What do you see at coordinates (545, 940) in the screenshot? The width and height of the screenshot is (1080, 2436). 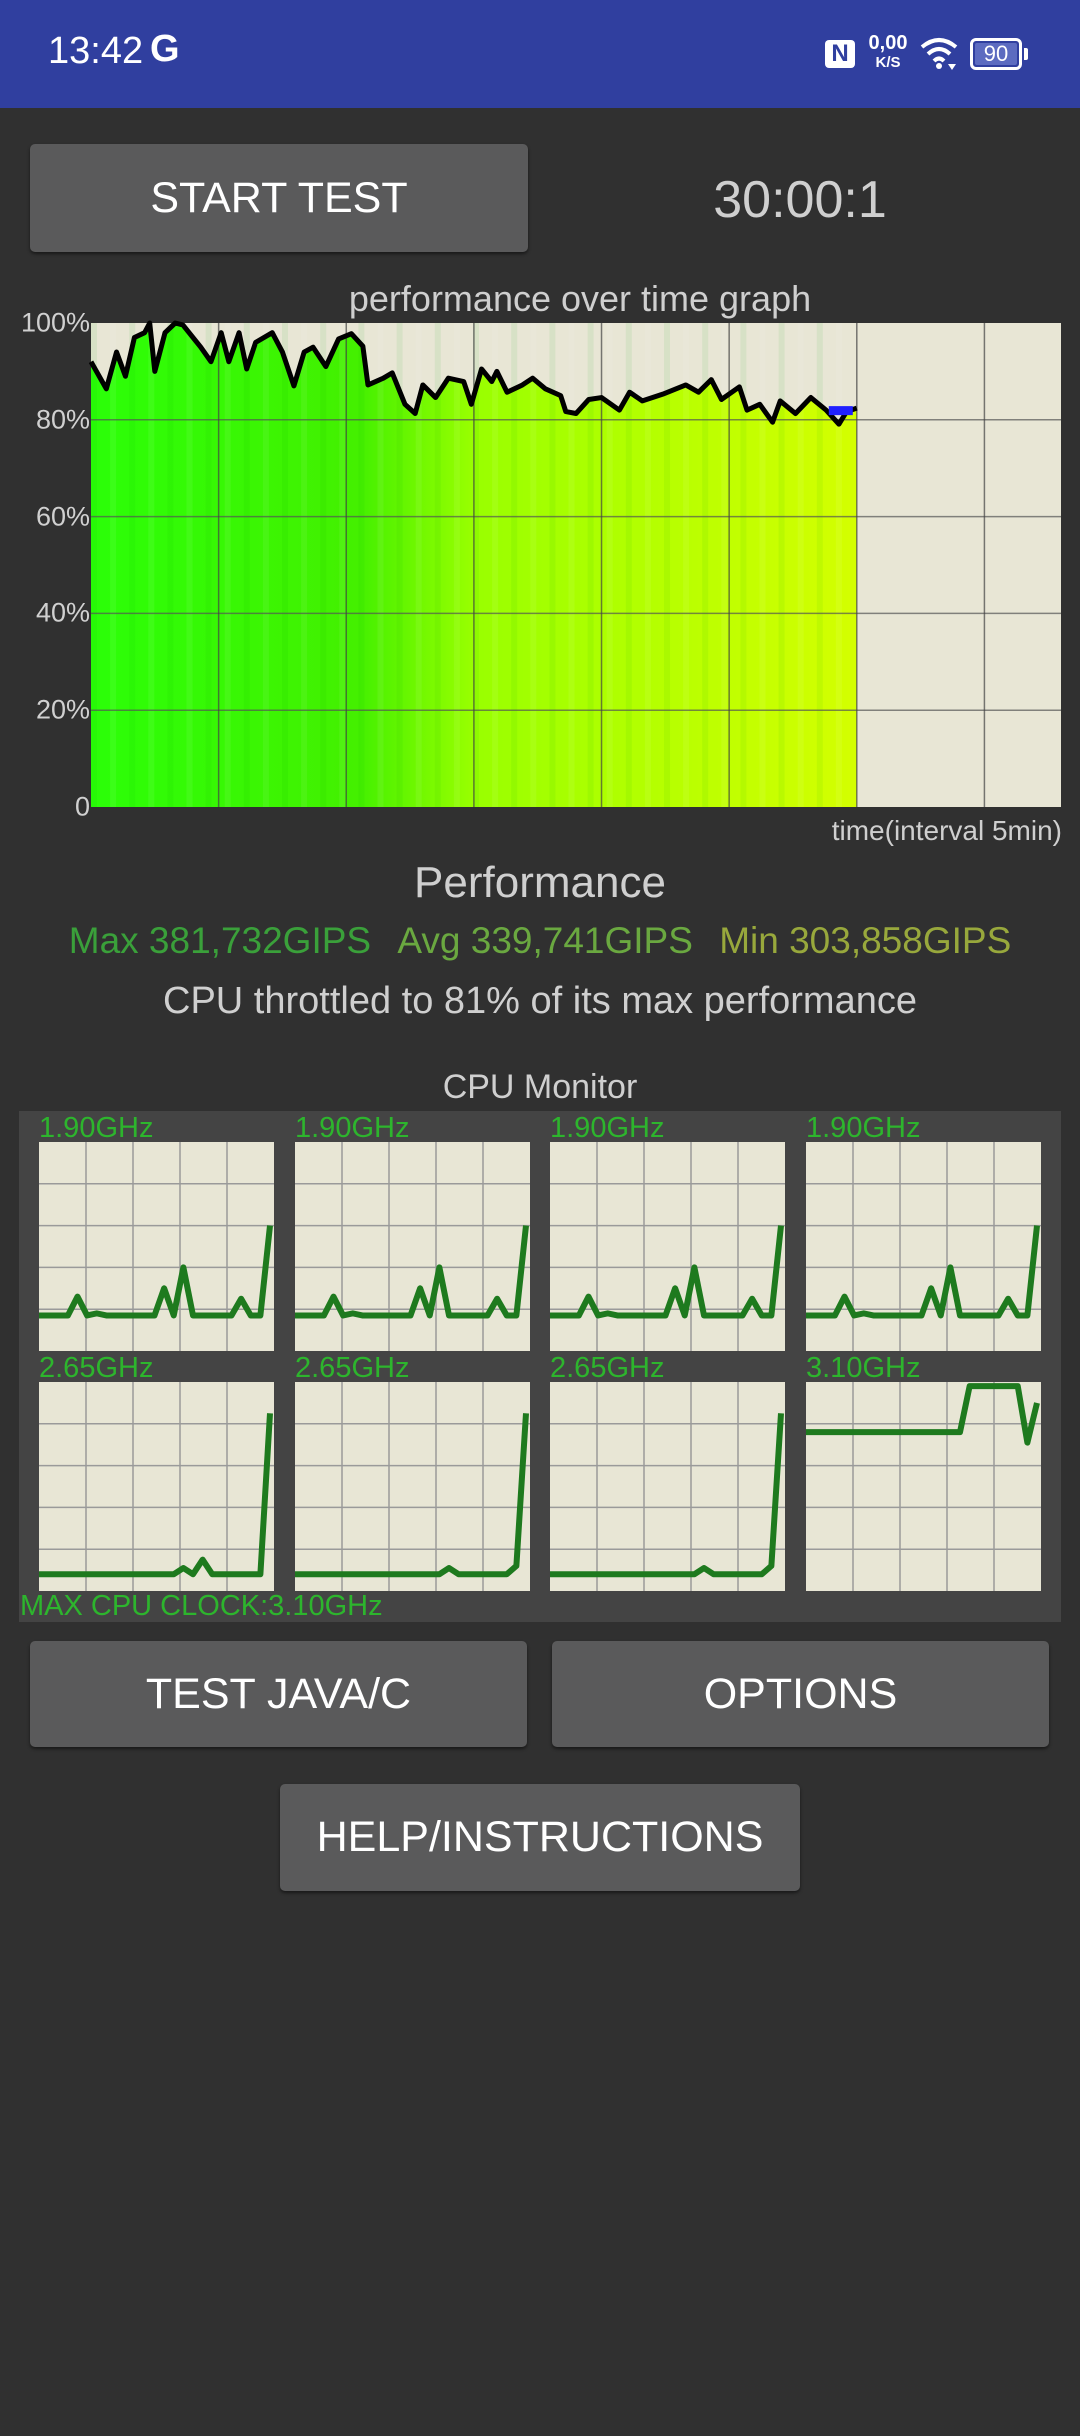 I see `avg-stat: Avg 339,741GIPS` at bounding box center [545, 940].